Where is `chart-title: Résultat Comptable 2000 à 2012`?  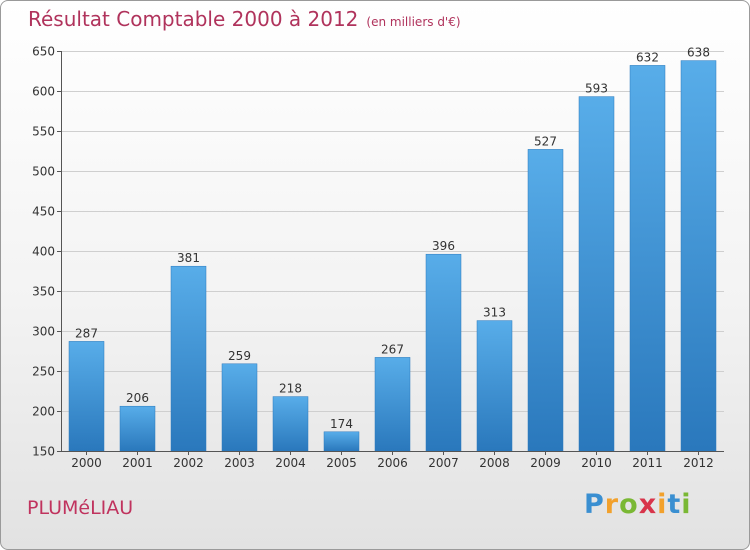 chart-title: Résultat Comptable 2000 à 2012 is located at coordinates (193, 19).